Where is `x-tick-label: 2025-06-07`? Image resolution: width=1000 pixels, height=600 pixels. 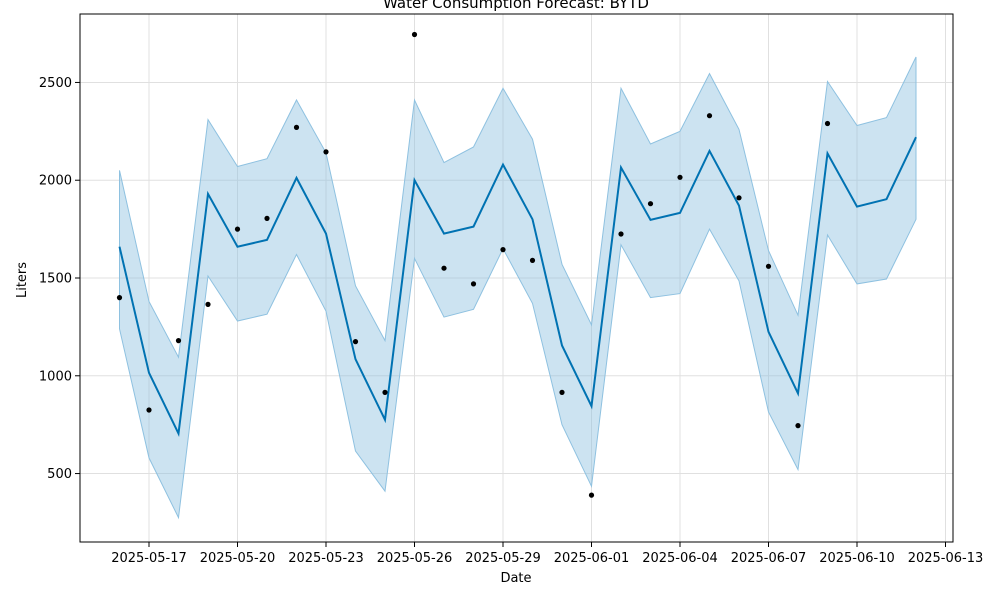
x-tick-label: 2025-06-07 is located at coordinates (769, 558).